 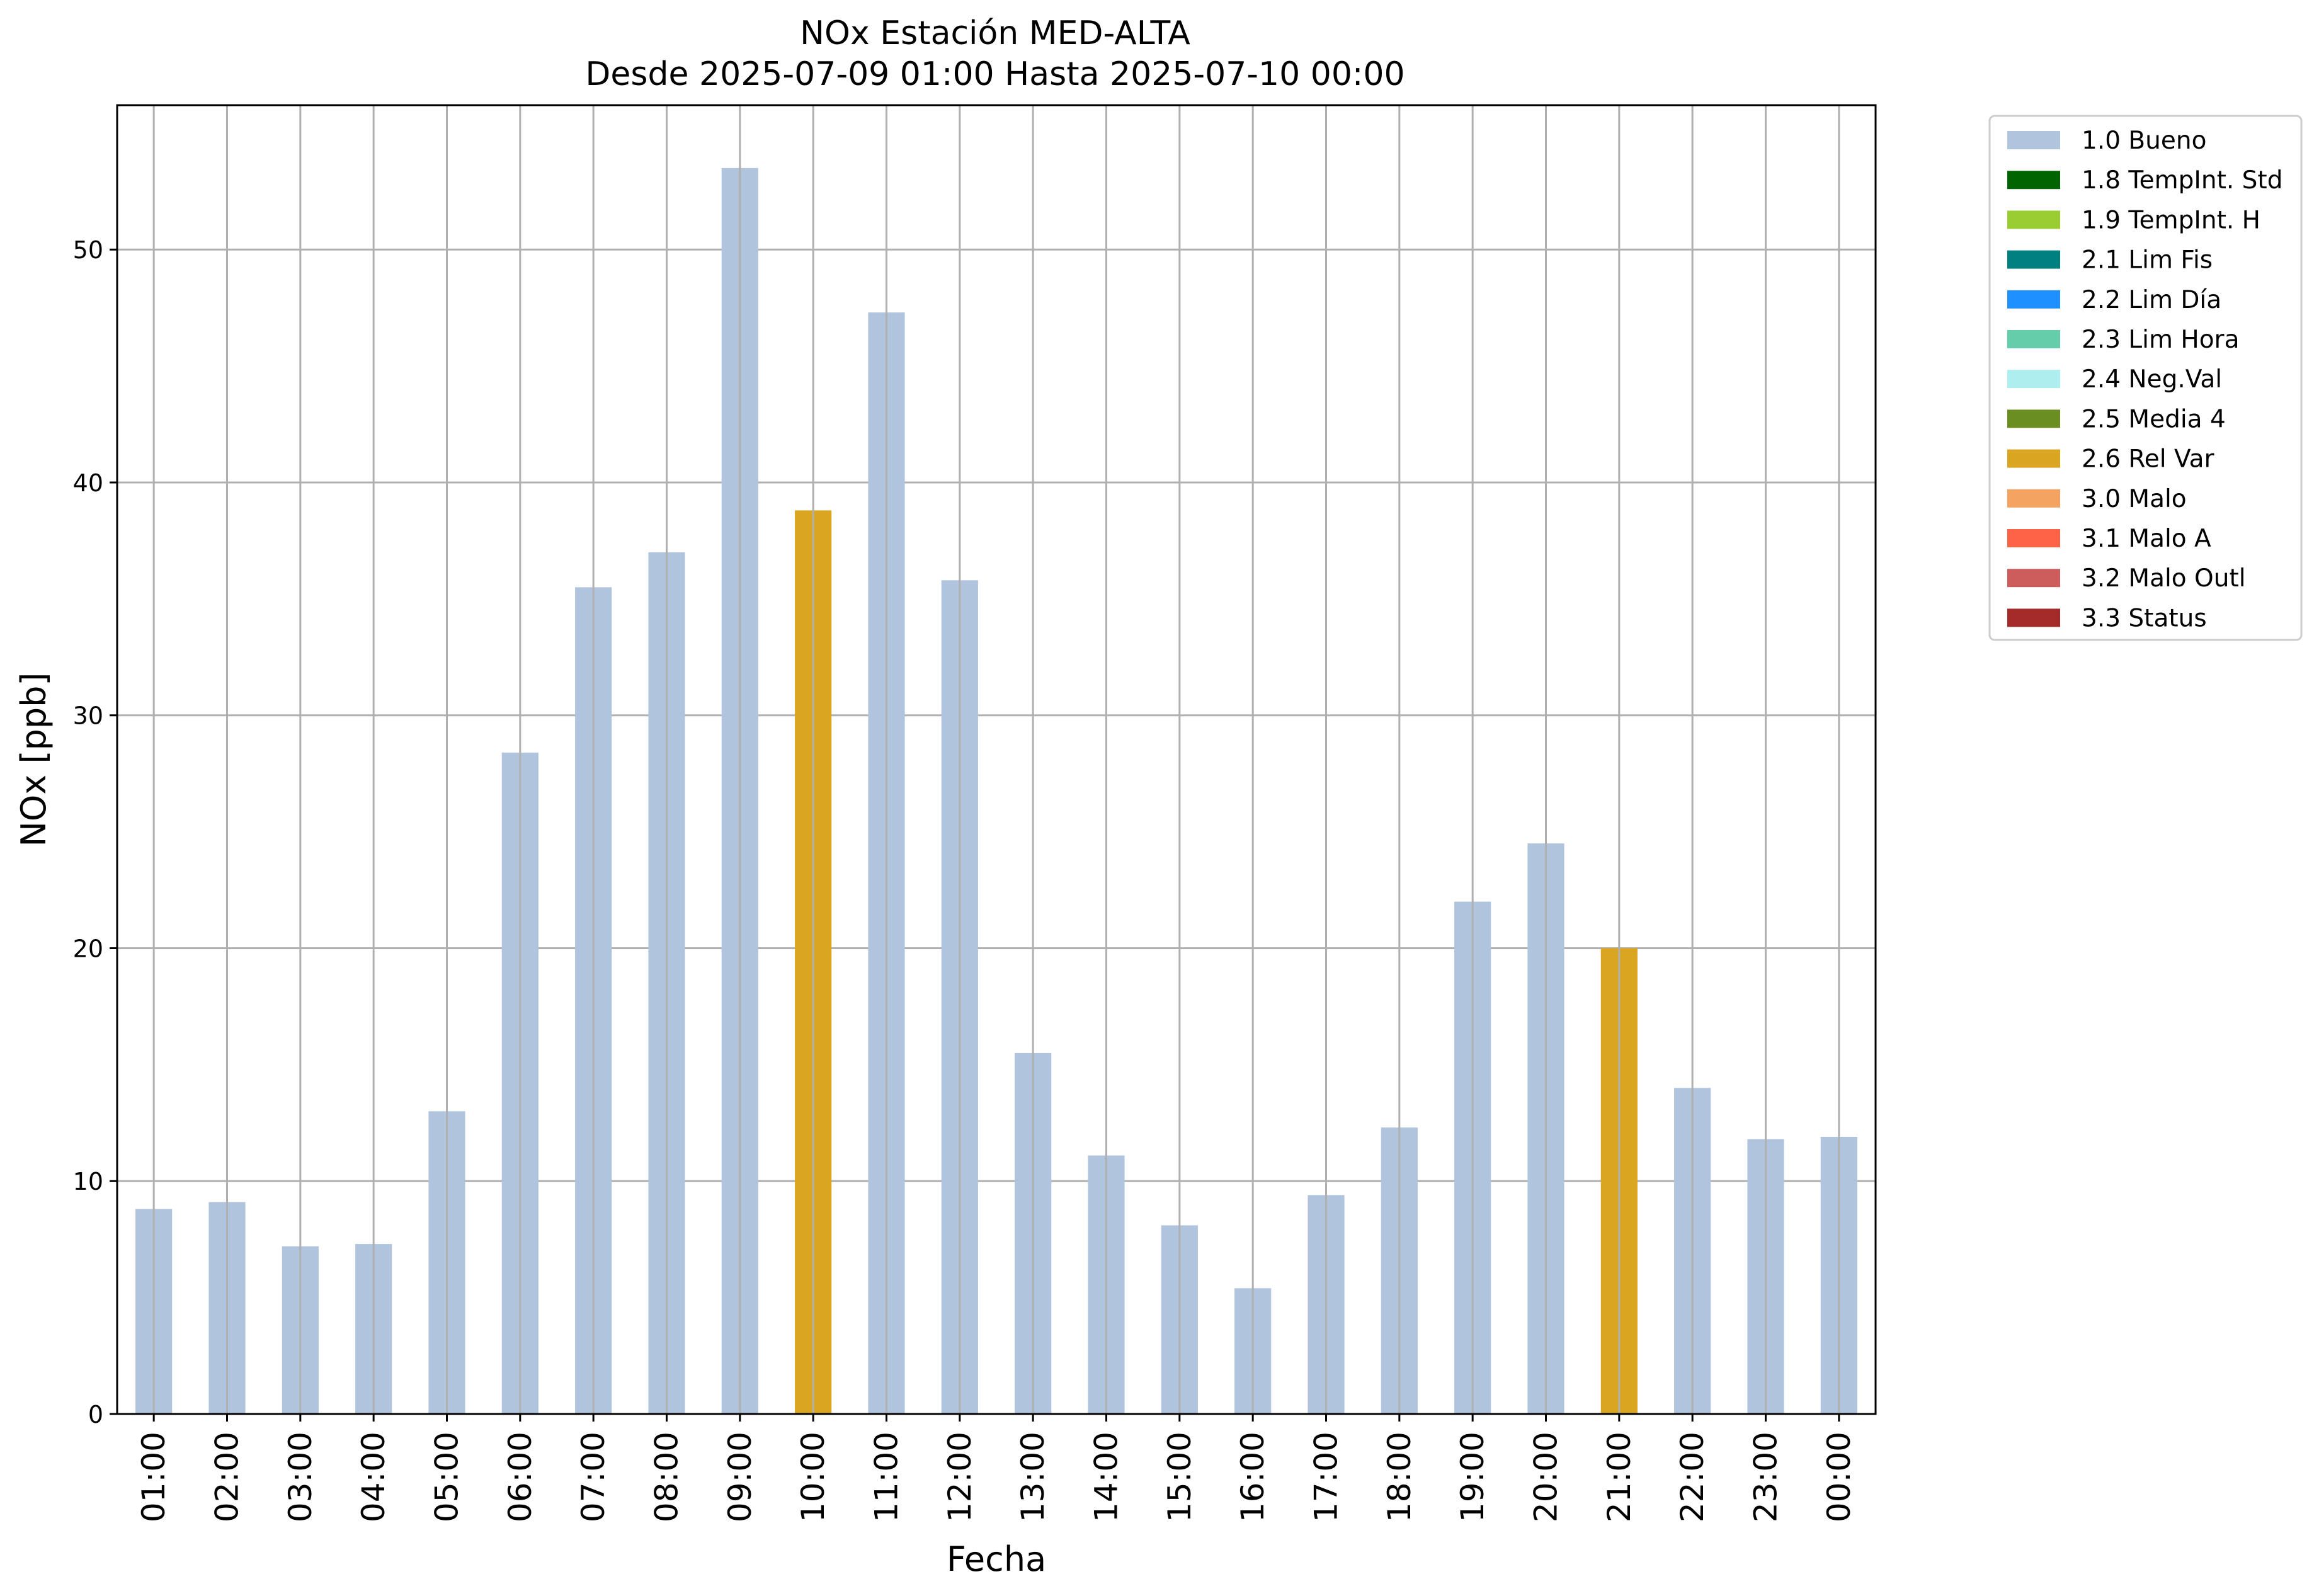 I want to click on legend-frame, so click(x=2145, y=378).